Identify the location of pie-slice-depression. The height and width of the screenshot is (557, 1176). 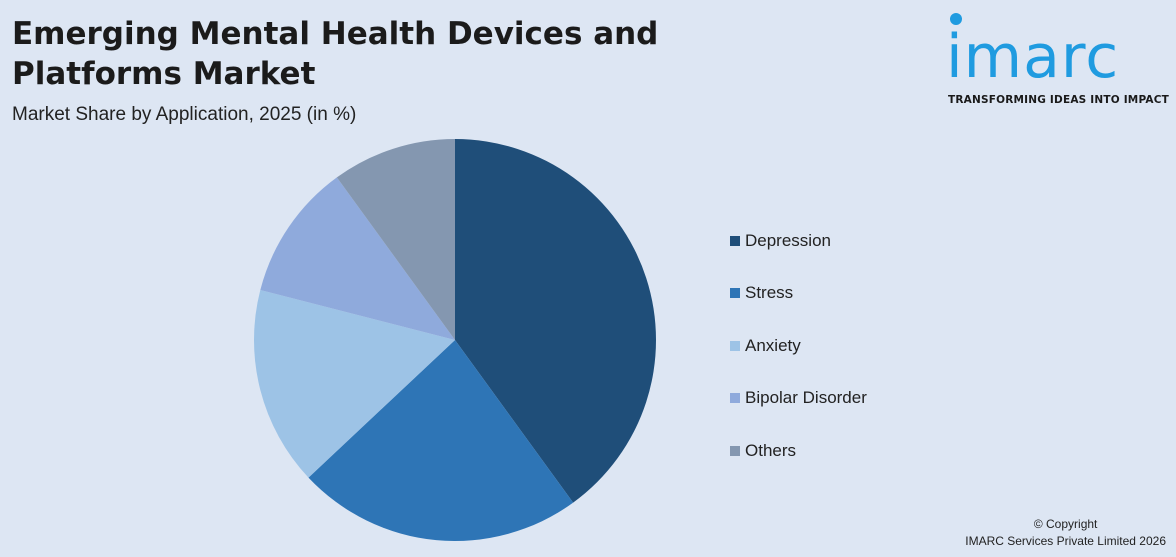
(555, 321).